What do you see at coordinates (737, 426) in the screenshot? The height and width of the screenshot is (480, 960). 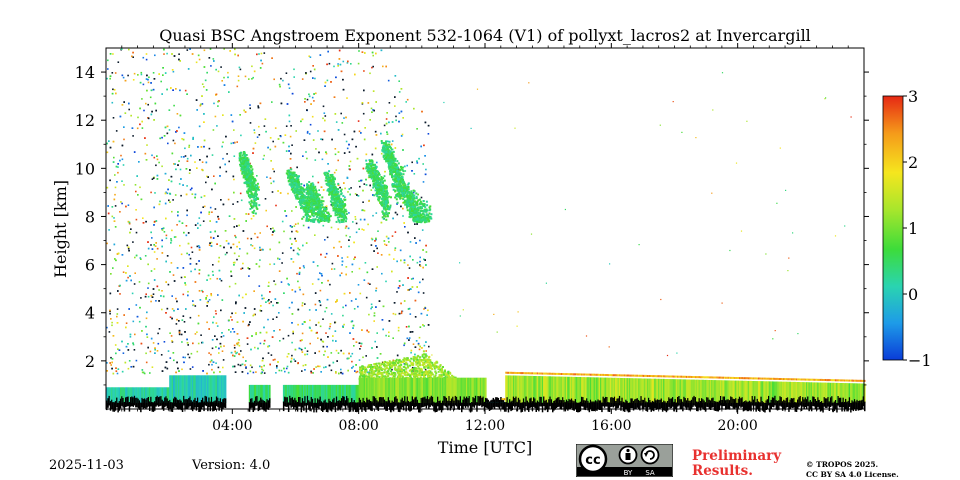 I see `x-tick-label: 20:00` at bounding box center [737, 426].